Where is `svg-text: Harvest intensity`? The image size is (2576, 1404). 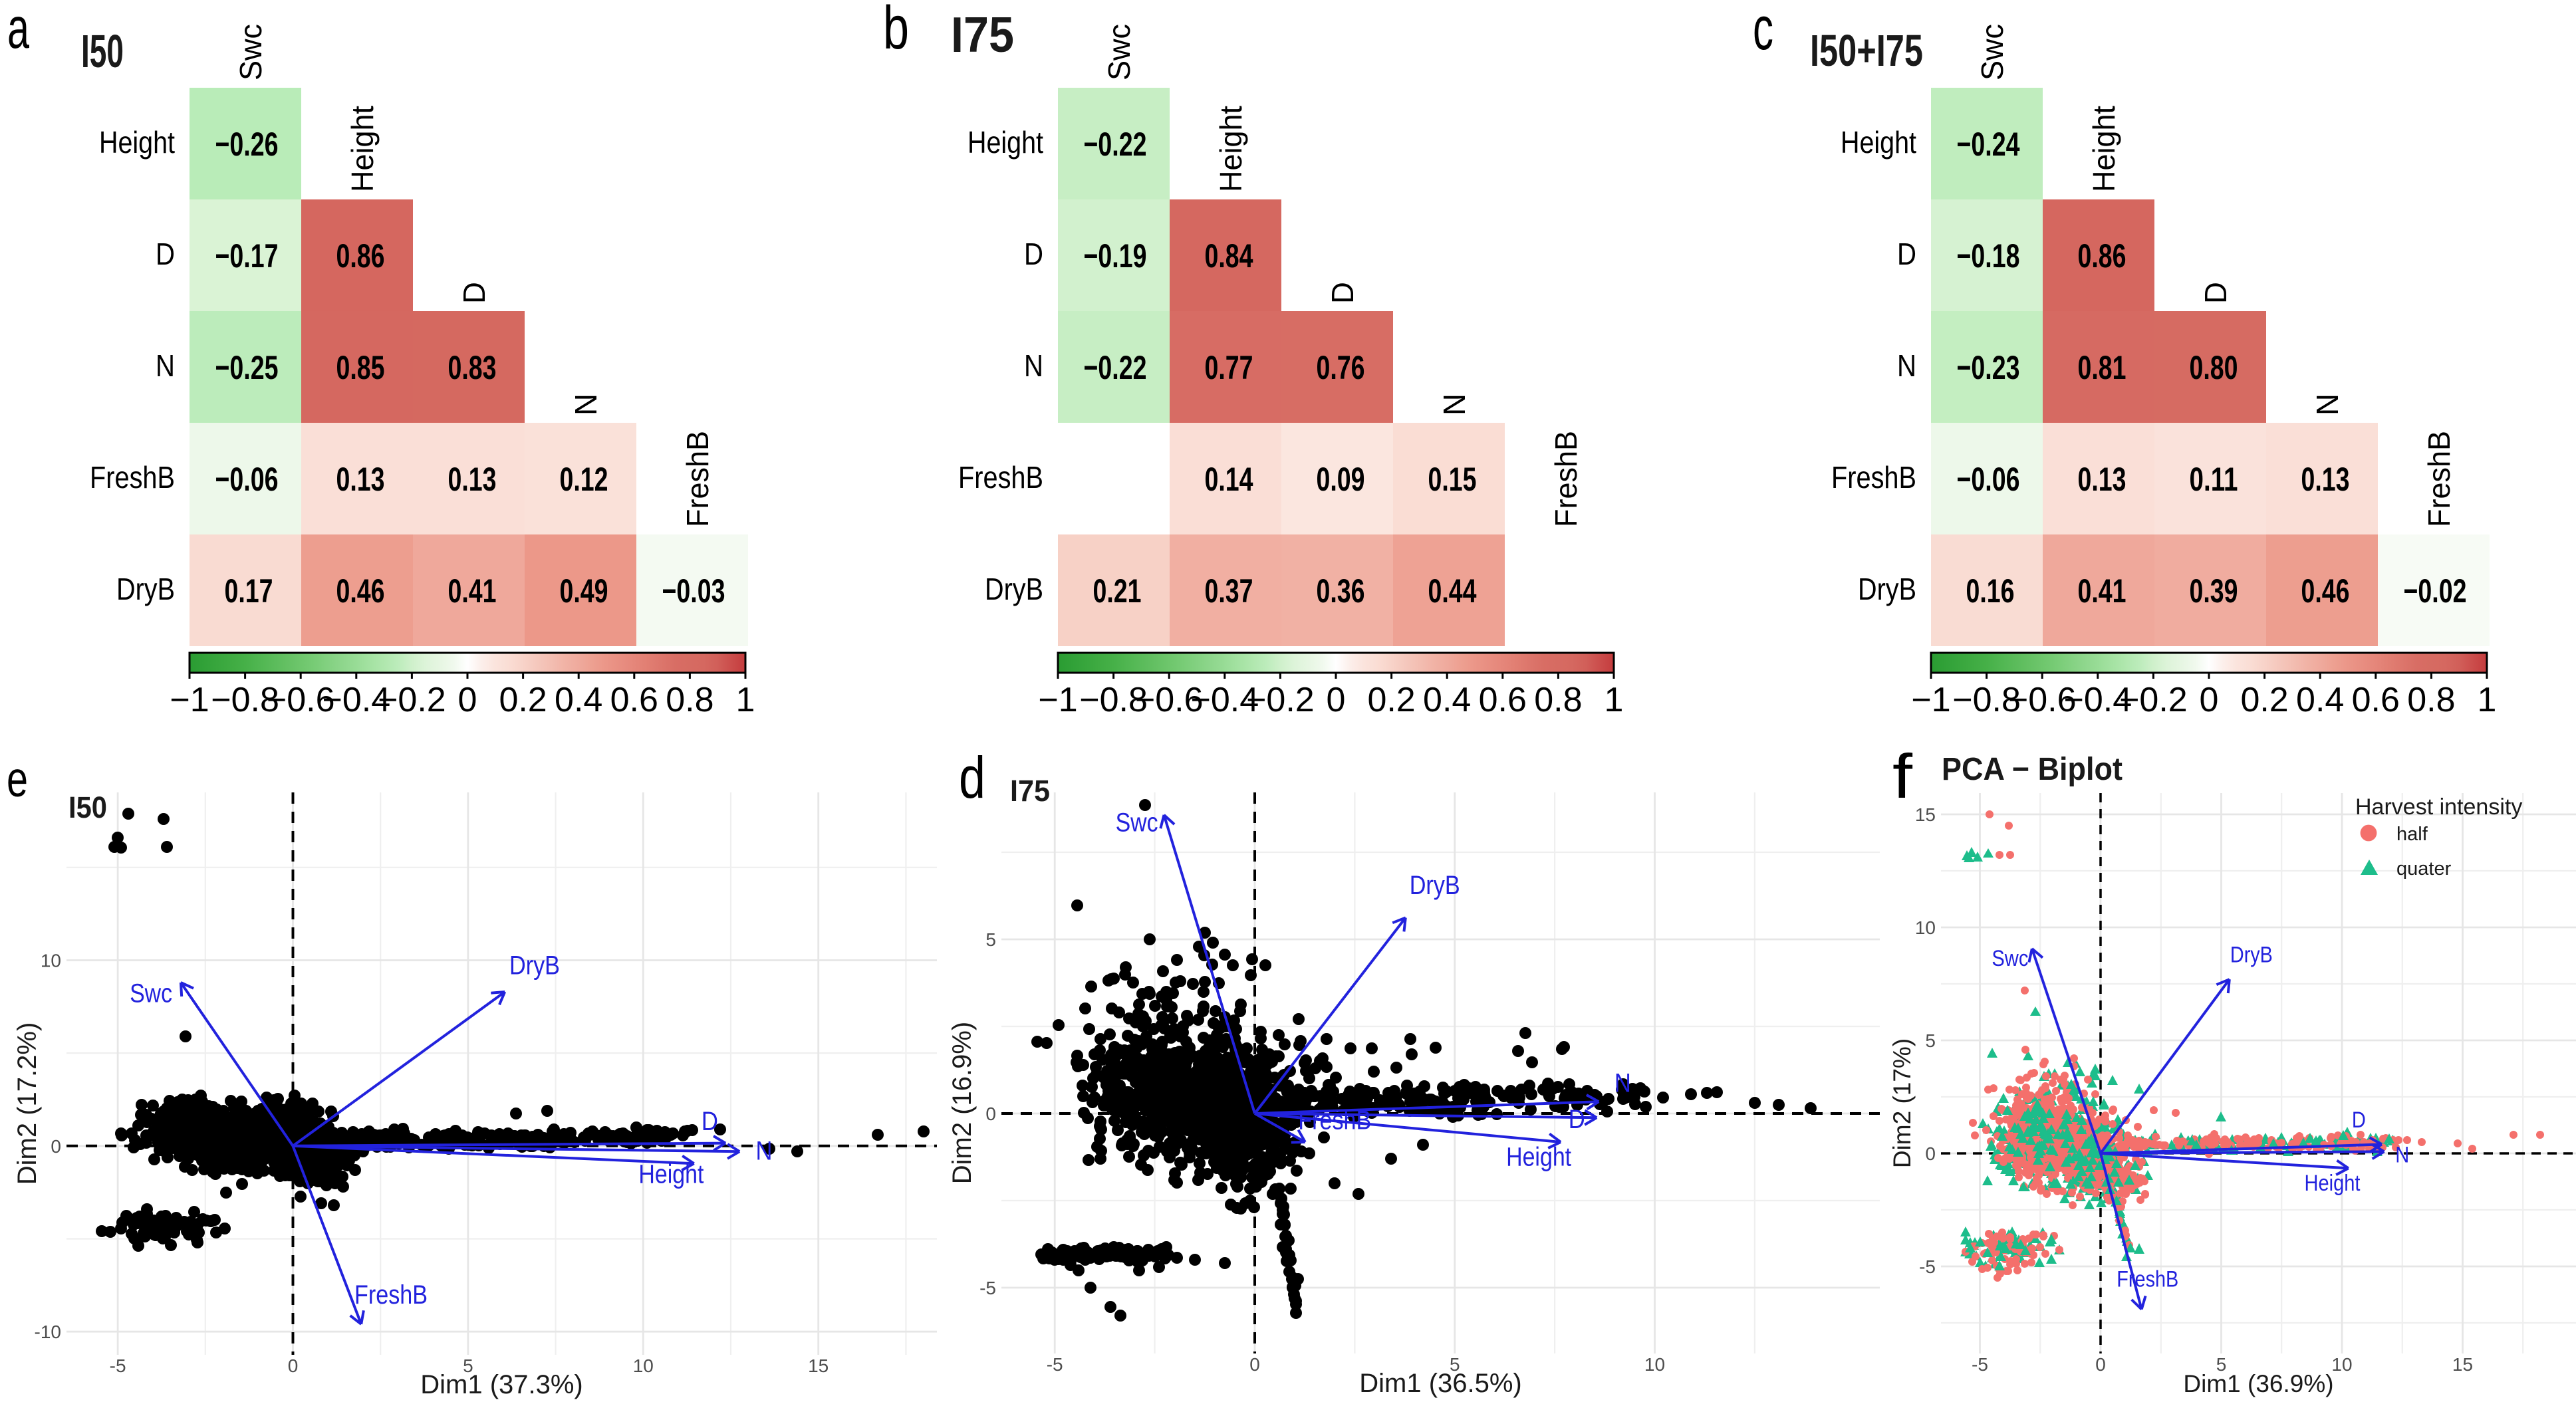 svg-text: Harvest intensity is located at coordinates (2438, 807).